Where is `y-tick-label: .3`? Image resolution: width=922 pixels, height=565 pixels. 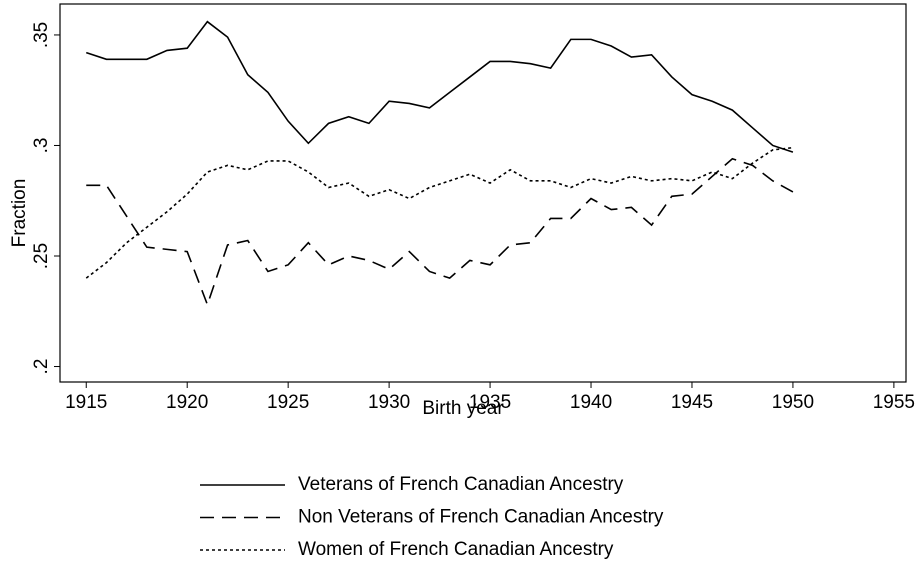 y-tick-label: .3 is located at coordinates (41, 146).